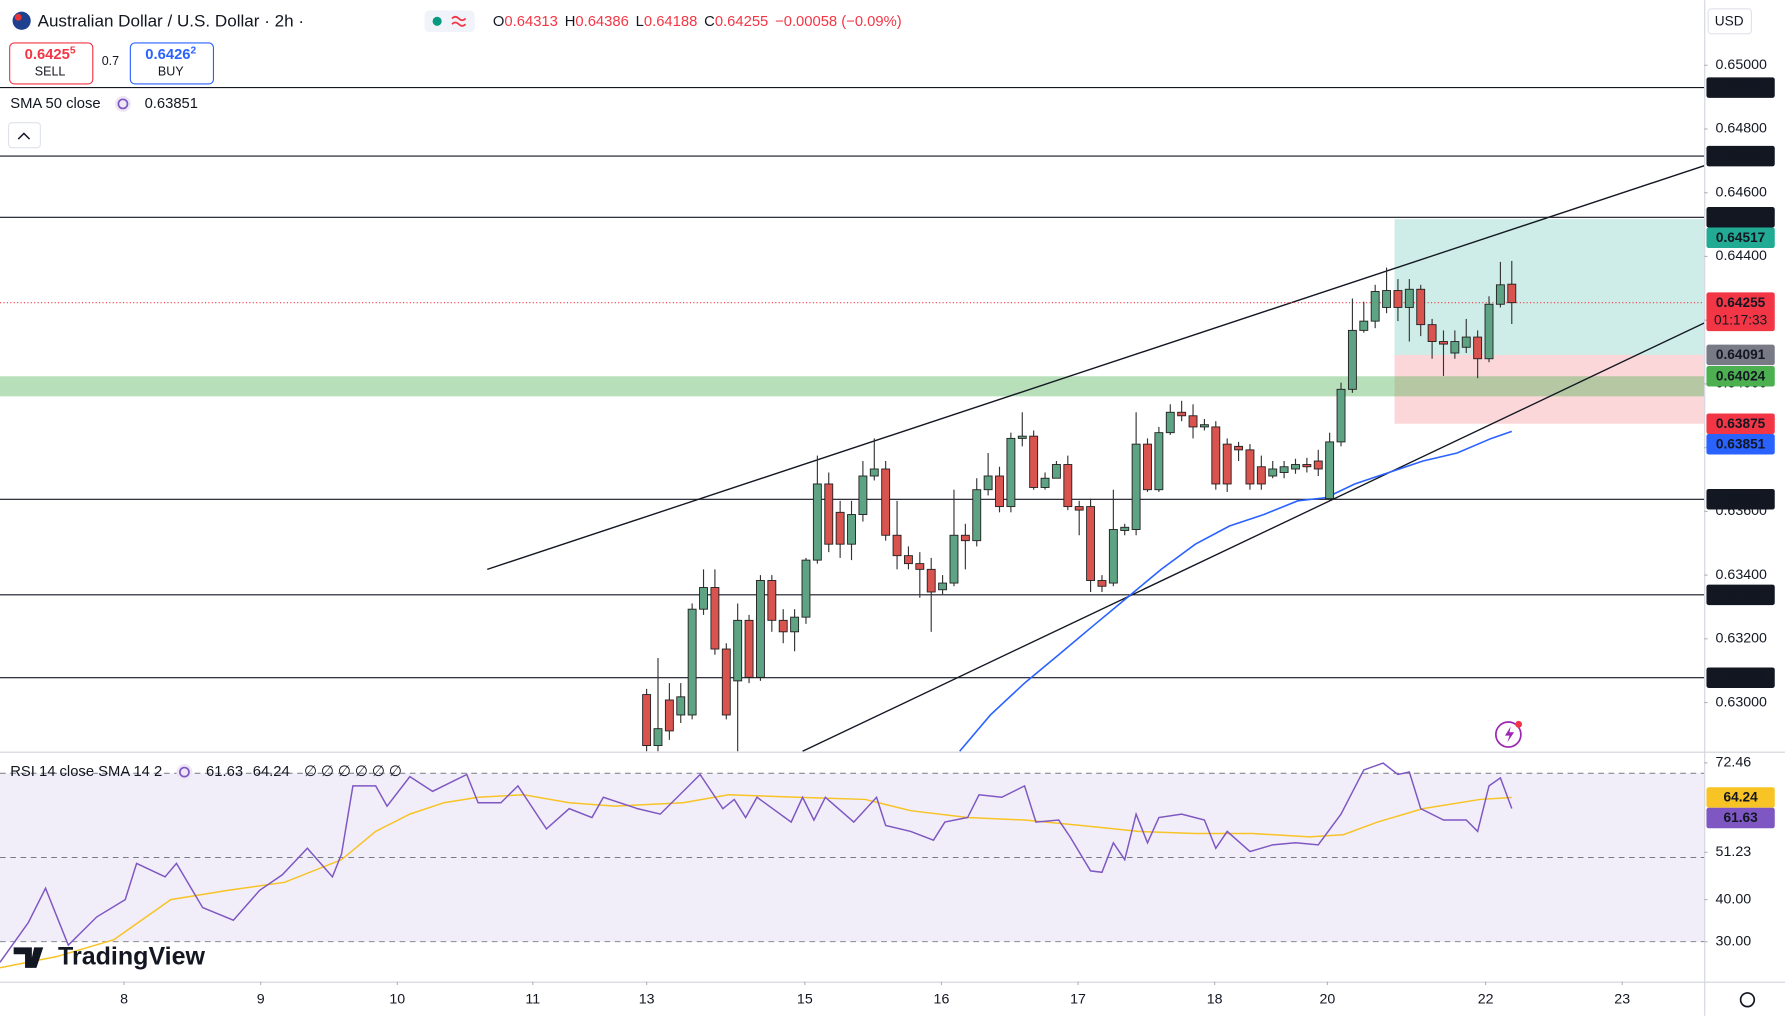  Describe the element at coordinates (1741, 375) in the screenshot. I see `price-badge-label: 0.64024` at that location.